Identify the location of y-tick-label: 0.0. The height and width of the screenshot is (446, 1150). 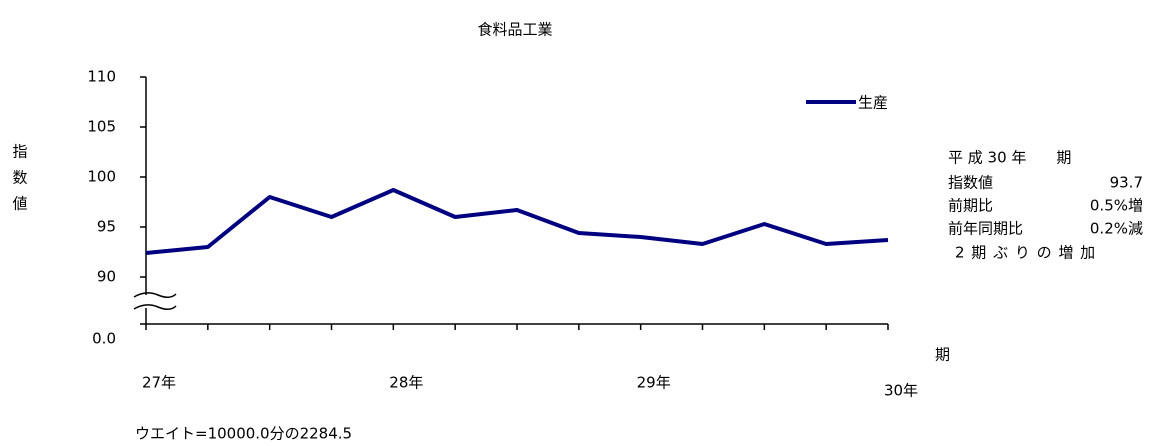
(104, 339).